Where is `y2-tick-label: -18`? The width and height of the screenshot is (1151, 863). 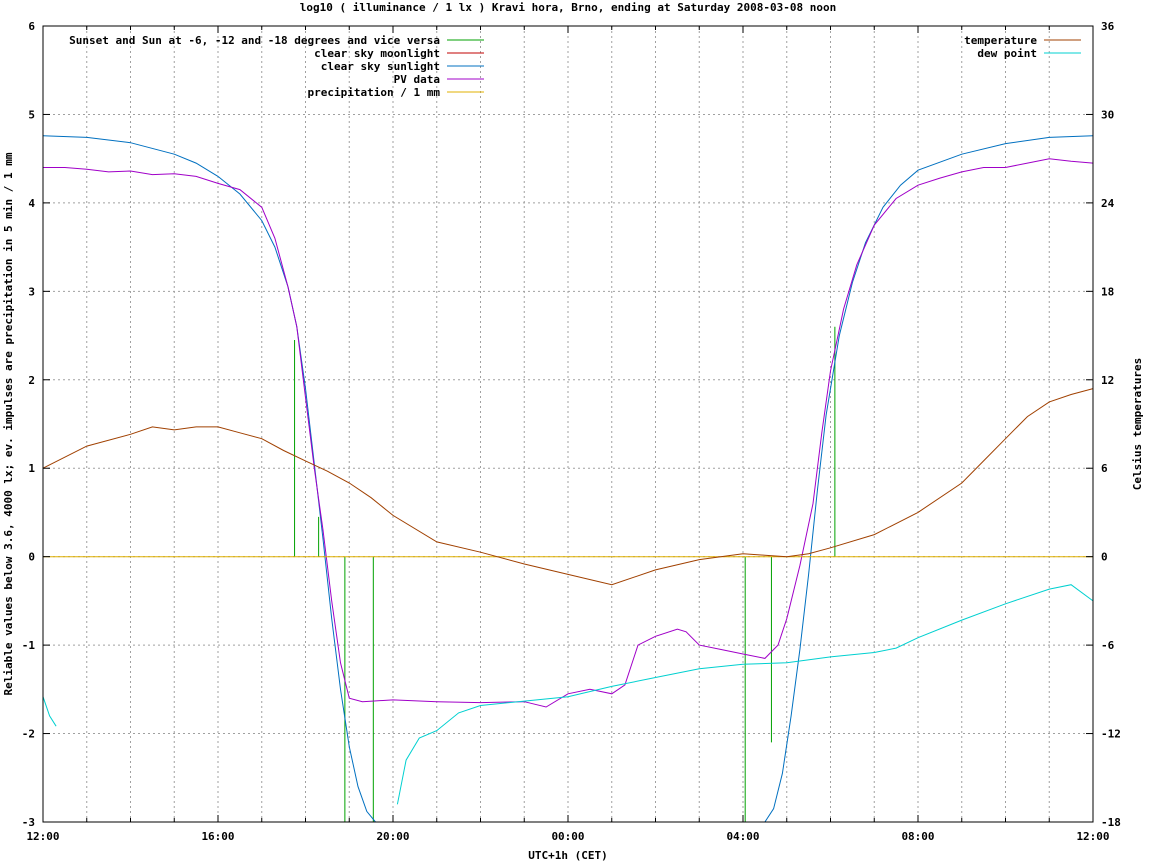
y2-tick-label: -18 is located at coordinates (1111, 822).